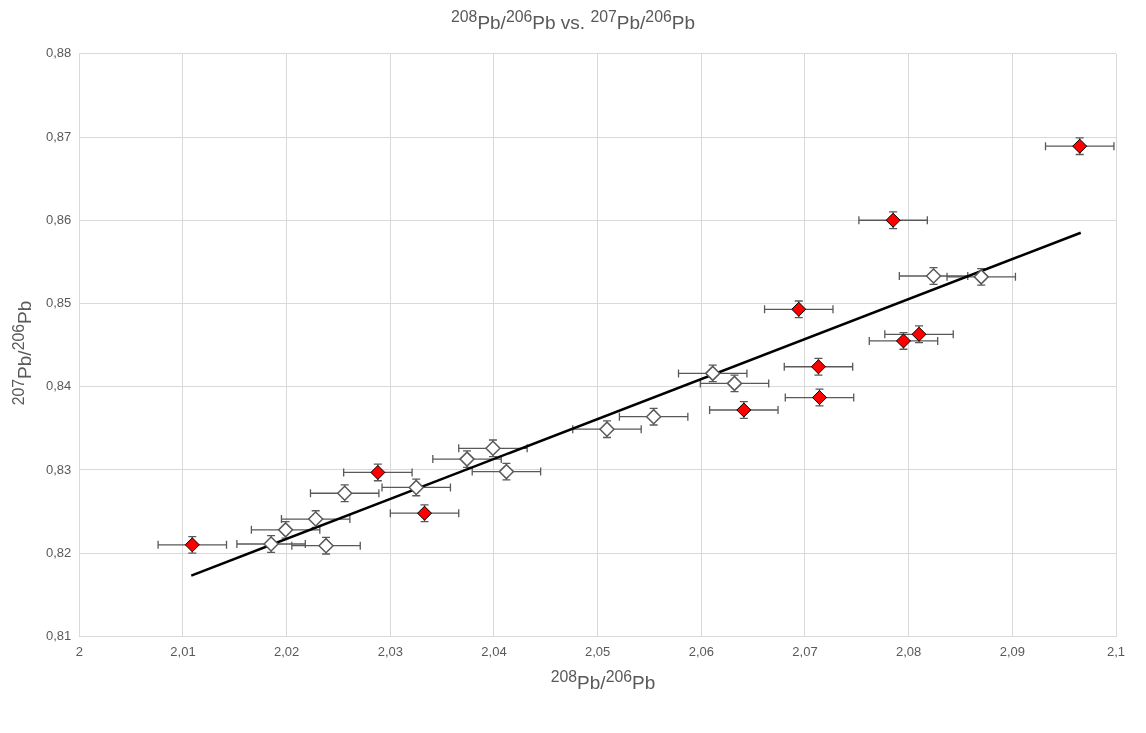 Image resolution: width=1146 pixels, height=733 pixels. What do you see at coordinates (1116, 651) in the screenshot?
I see `x-tick-label: 2,1` at bounding box center [1116, 651].